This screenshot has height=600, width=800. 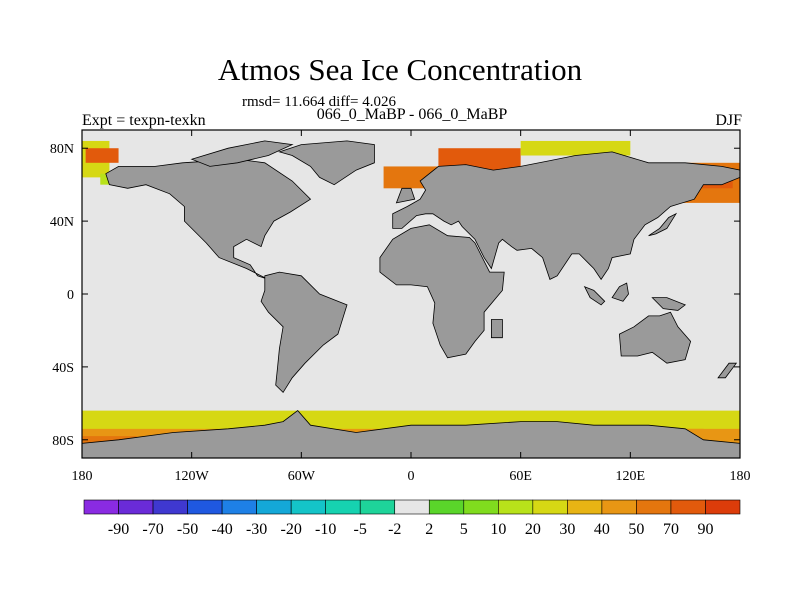 I want to click on colorbar-label: 30, so click(x=567, y=529).